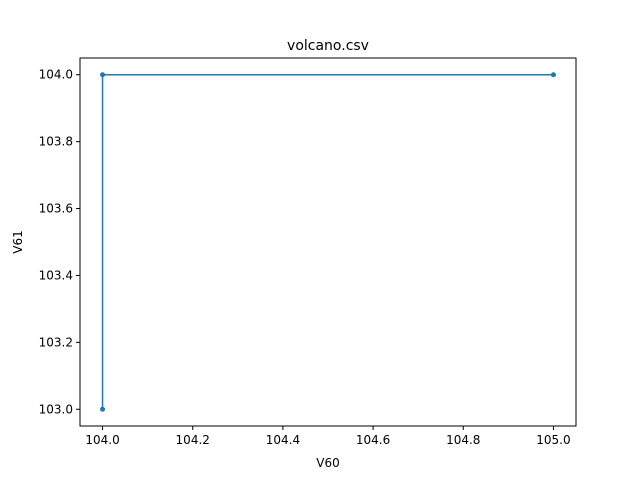 The width and height of the screenshot is (640, 480). I want to click on y-axis-label: V61, so click(18, 241).